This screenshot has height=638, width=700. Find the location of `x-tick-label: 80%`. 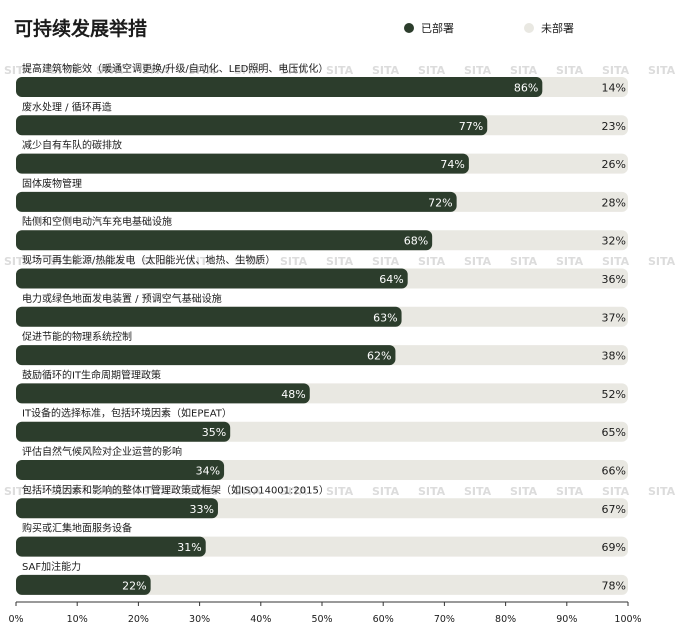

x-tick-label: 80% is located at coordinates (505, 619).